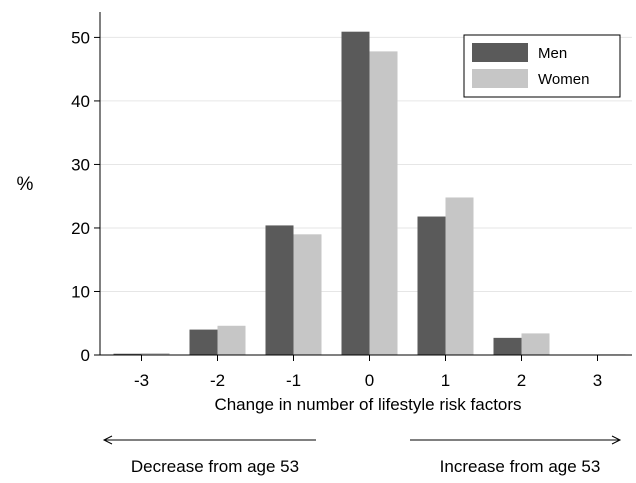 The image size is (636, 483). What do you see at coordinates (552, 53) in the screenshot?
I see `legend-label-men: Men` at bounding box center [552, 53].